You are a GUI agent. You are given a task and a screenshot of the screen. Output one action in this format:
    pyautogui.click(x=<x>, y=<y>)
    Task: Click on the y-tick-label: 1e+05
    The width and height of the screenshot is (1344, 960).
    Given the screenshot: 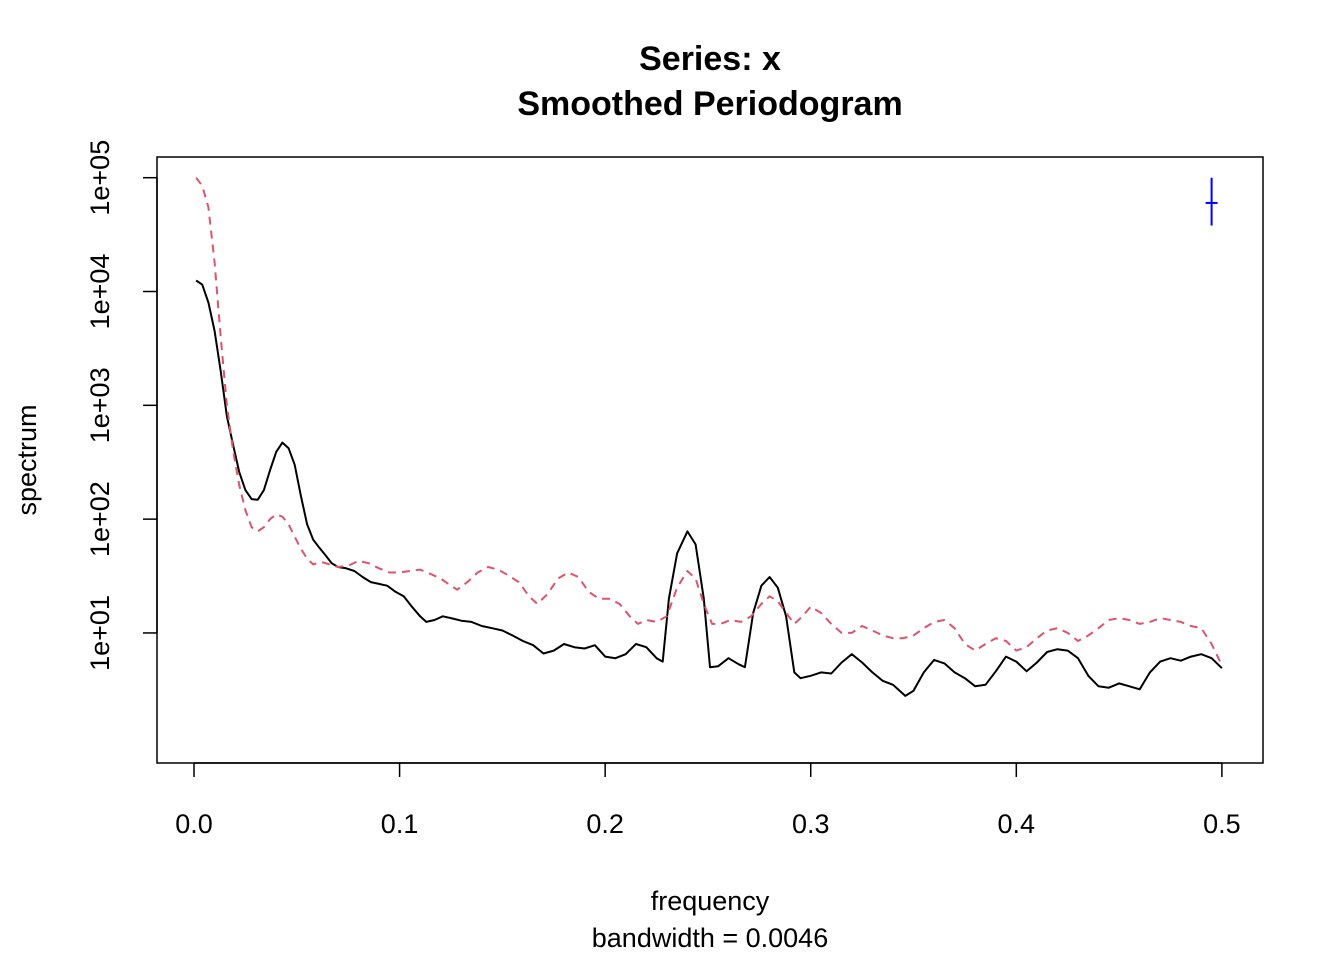 What is the action you would take?
    pyautogui.click(x=100, y=178)
    